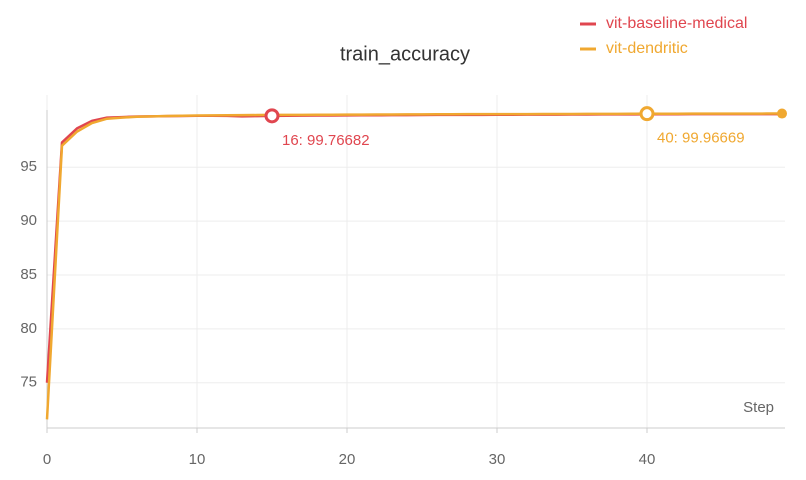 The image size is (806, 480). Describe the element at coordinates (28, 328) in the screenshot. I see `y-tick-label: 80` at that location.